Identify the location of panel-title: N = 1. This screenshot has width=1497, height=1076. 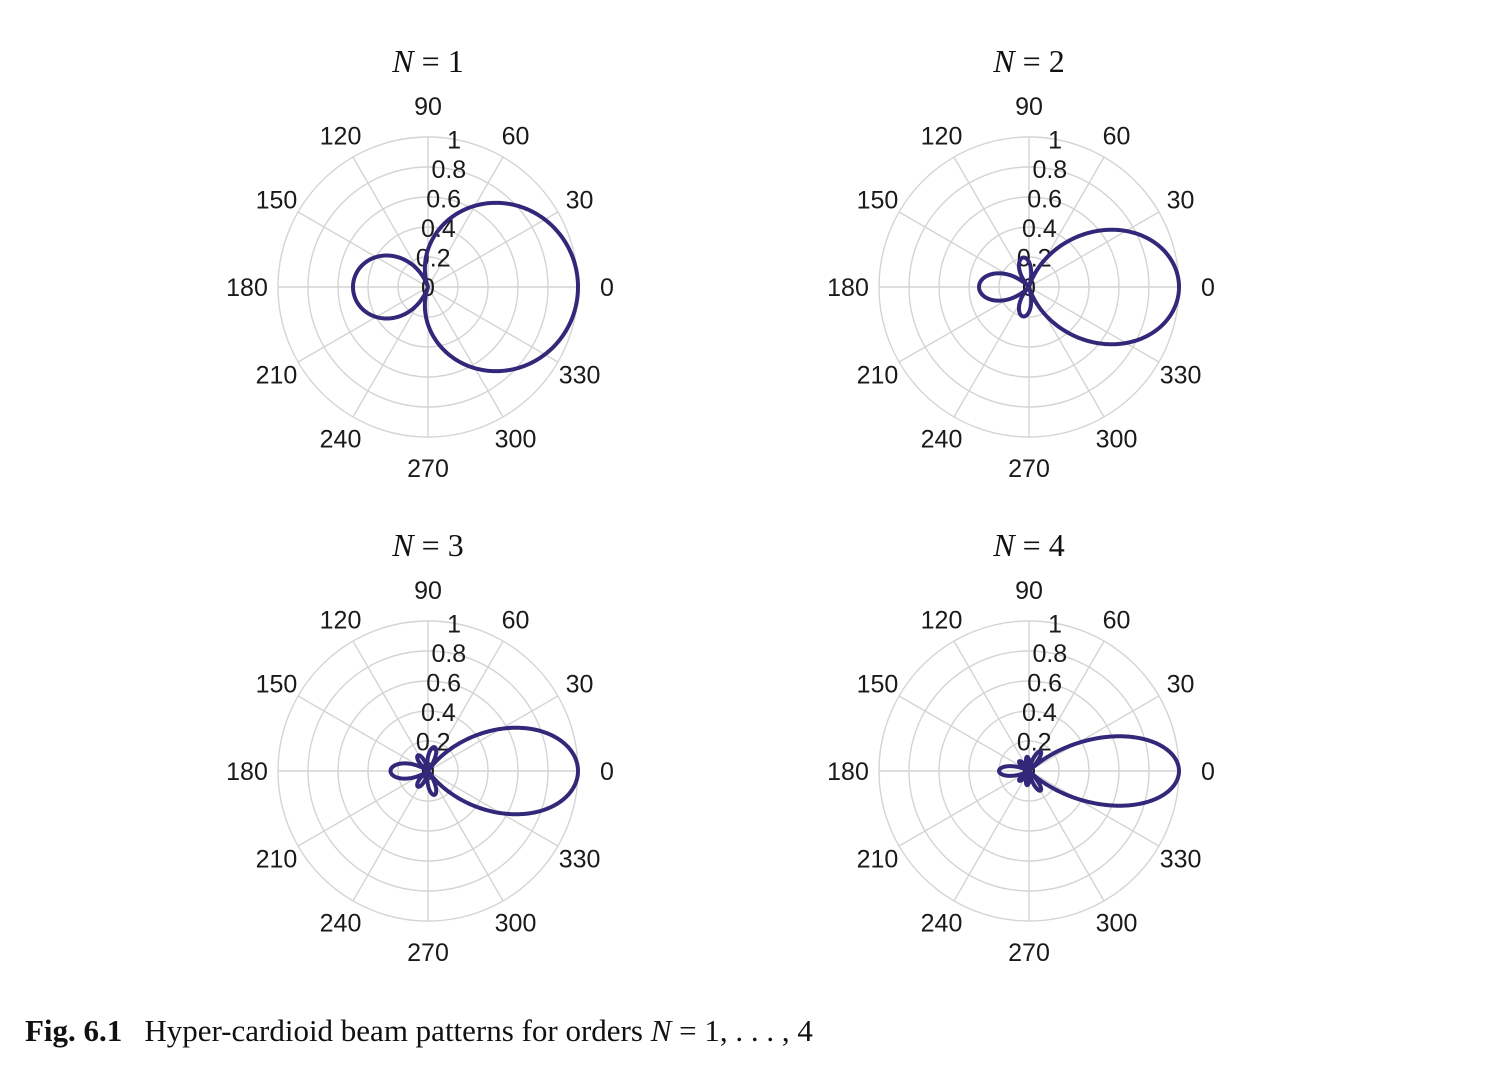
(427, 61).